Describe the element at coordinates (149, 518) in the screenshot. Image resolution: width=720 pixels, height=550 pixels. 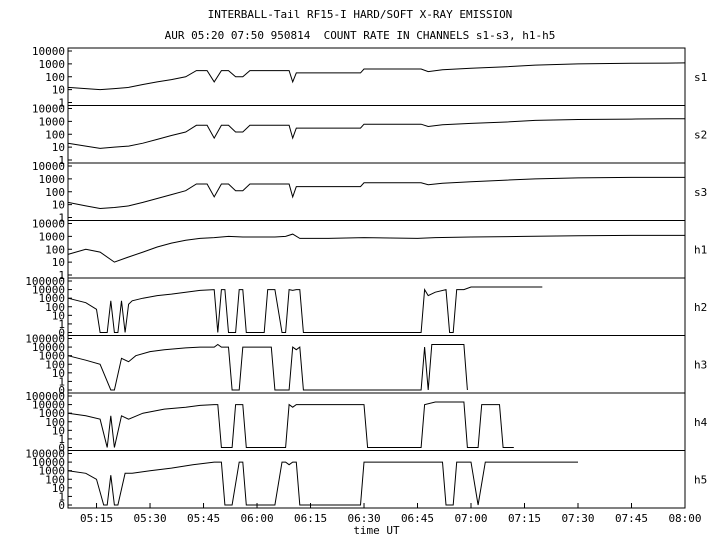
I see `x-tick-label: 05:30` at that location.